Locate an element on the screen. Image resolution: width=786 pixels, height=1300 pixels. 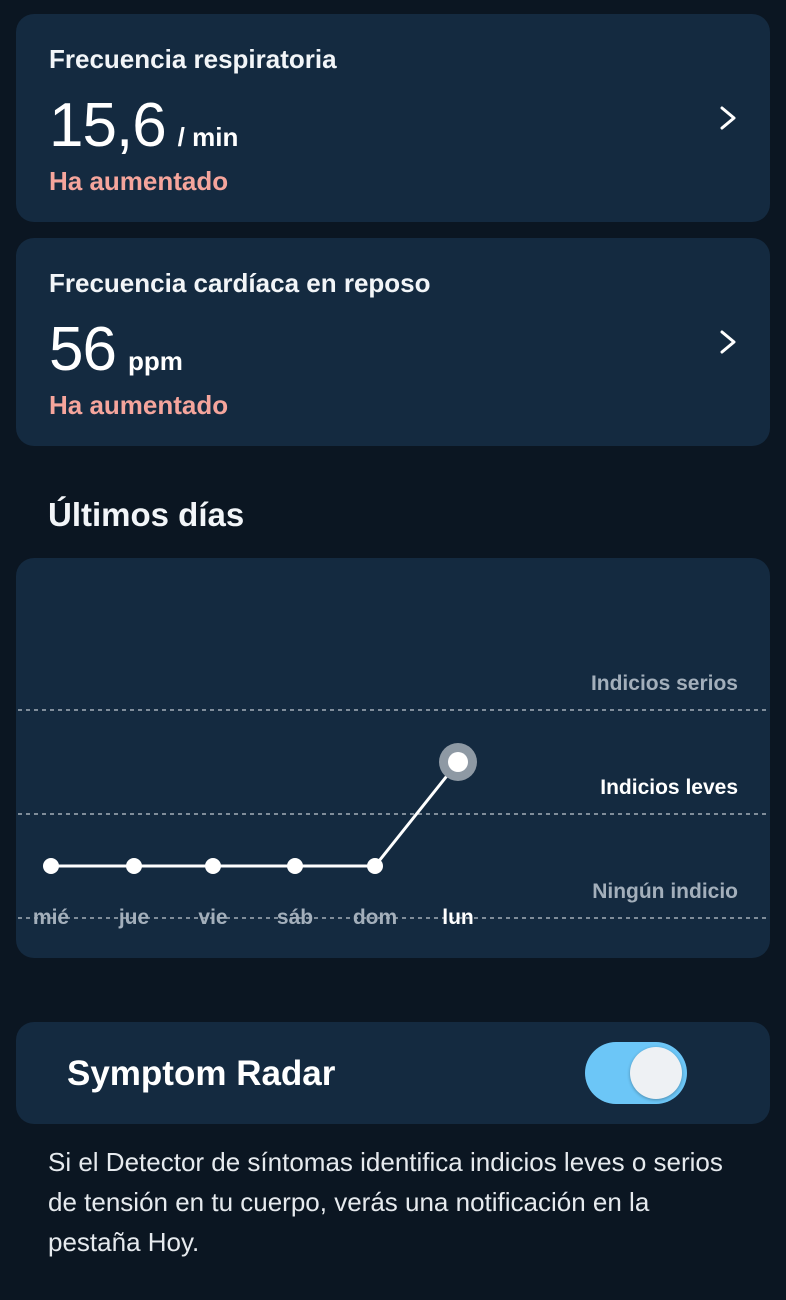
metric-value: 56 is located at coordinates (83, 349).